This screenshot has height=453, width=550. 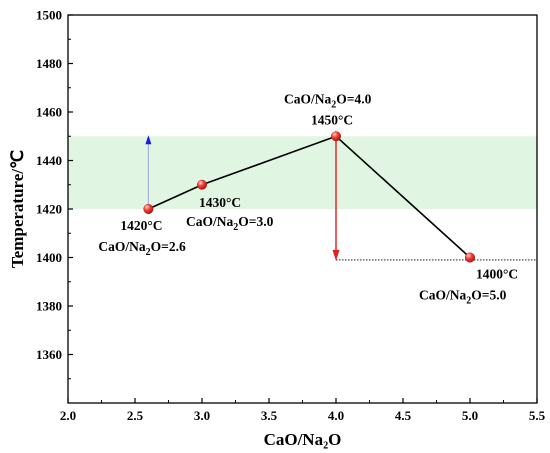 I want to click on y-axis-title: Temperature/℃, so click(x=17, y=209).